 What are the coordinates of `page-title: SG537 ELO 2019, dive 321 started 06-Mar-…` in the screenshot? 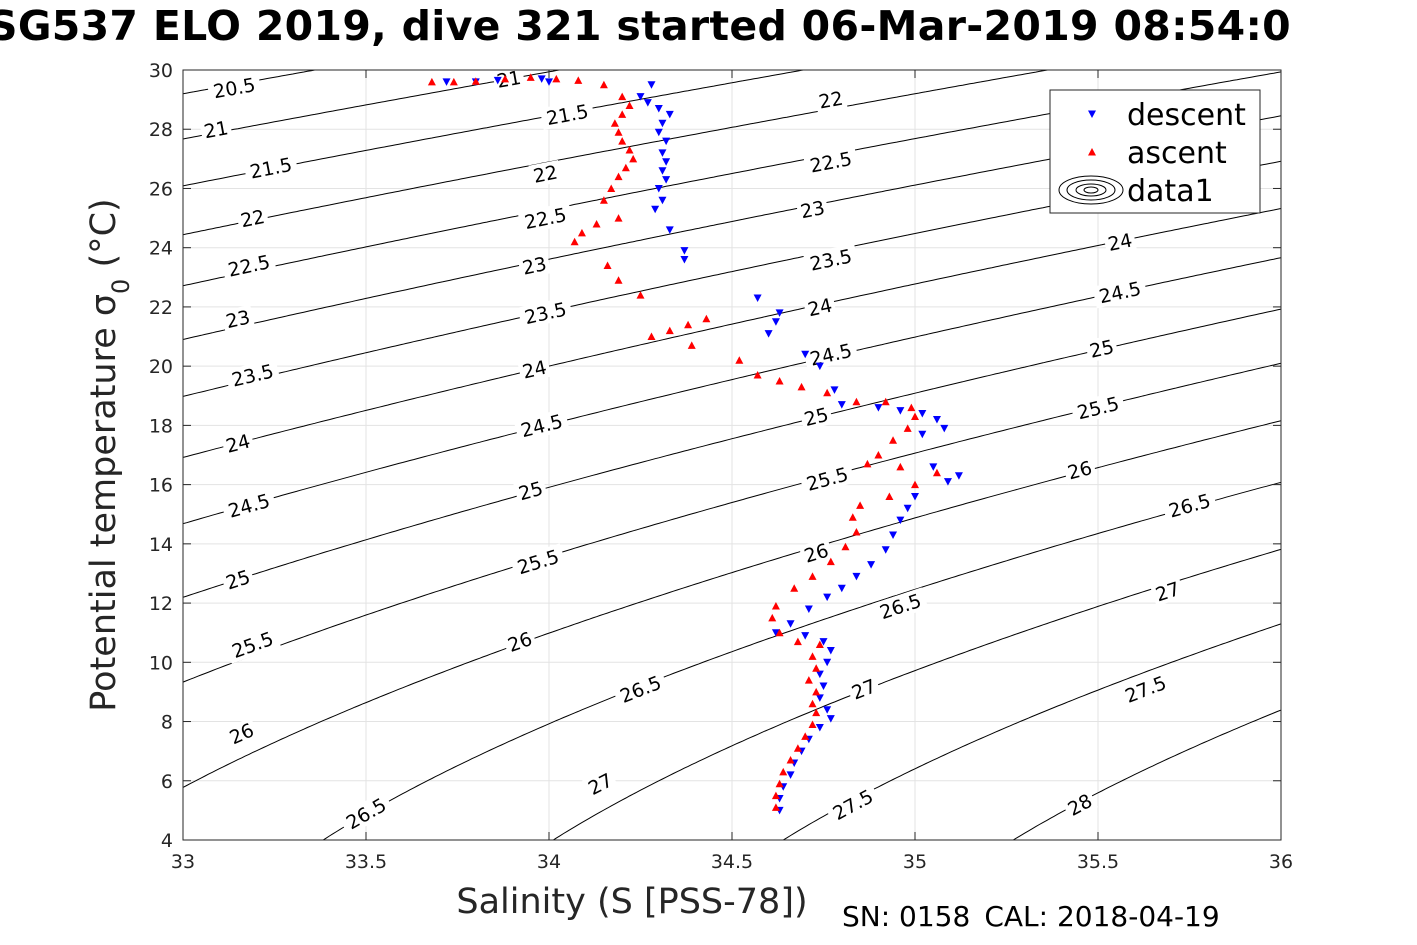 It's located at (645, 26).